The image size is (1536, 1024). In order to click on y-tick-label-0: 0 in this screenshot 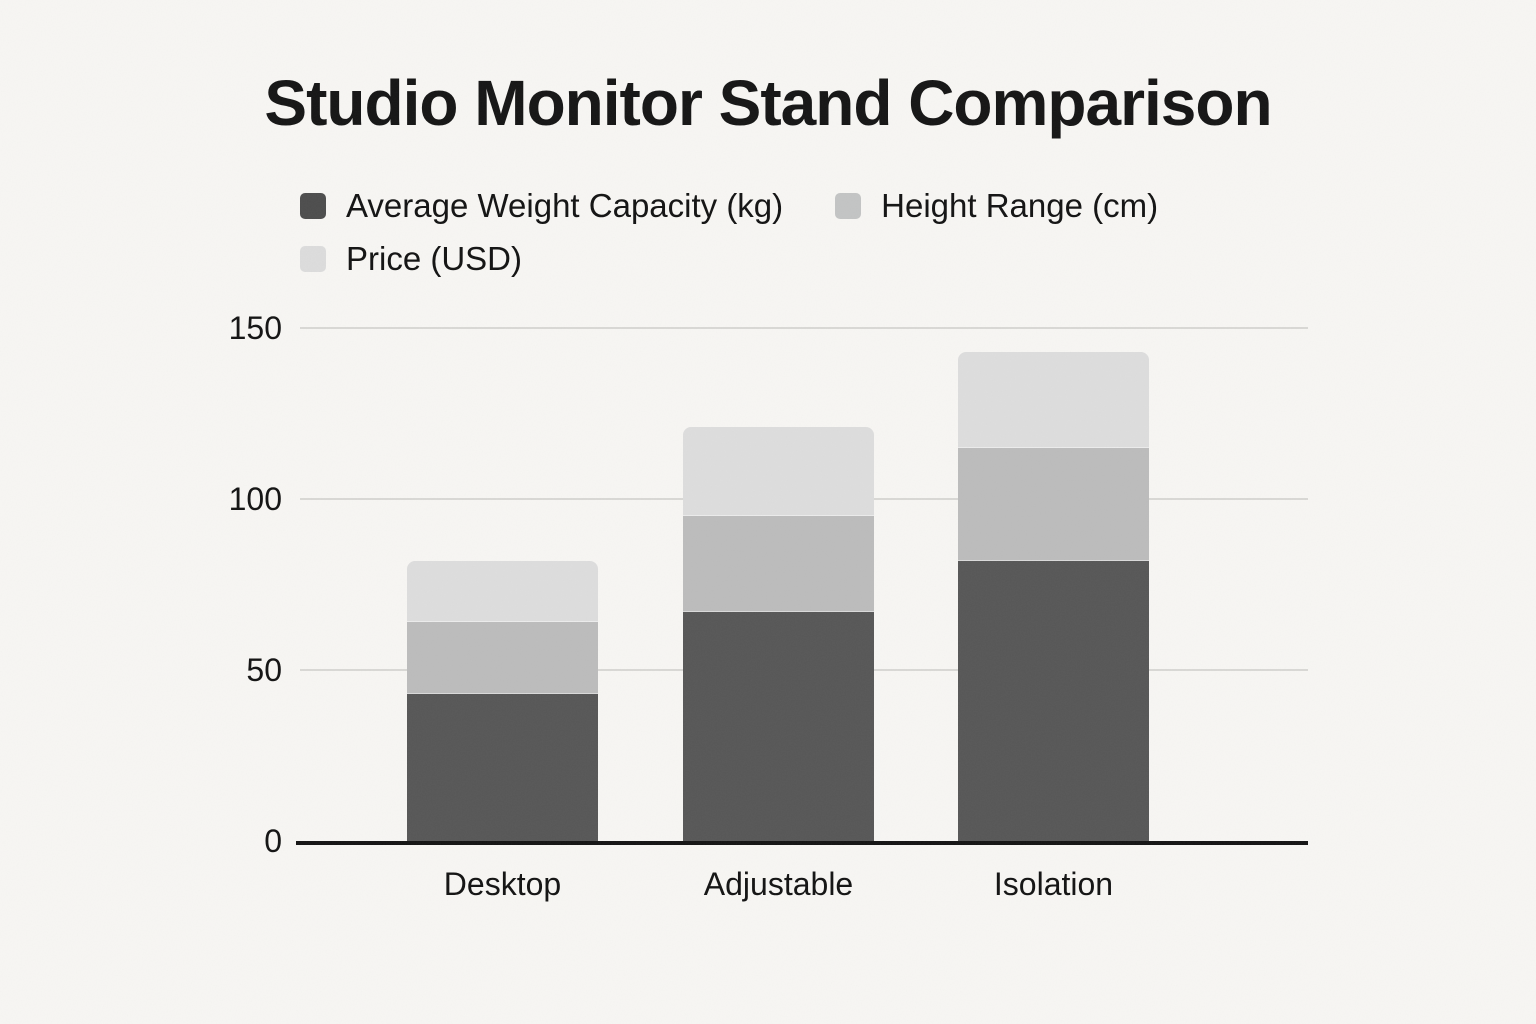, I will do `click(273, 841)`.